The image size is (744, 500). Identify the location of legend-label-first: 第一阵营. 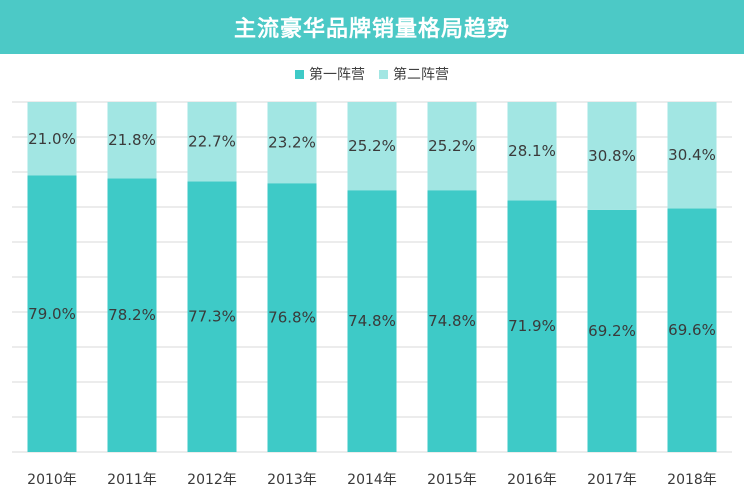
(337, 75).